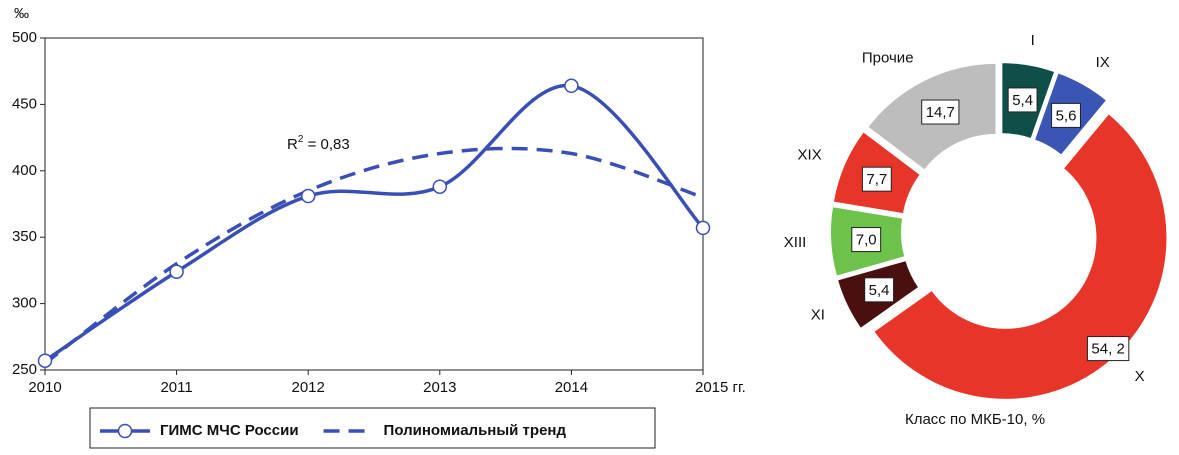 This screenshot has width=1179, height=455. Describe the element at coordinates (24, 170) in the screenshot. I see `y-tick-label: 400` at that location.